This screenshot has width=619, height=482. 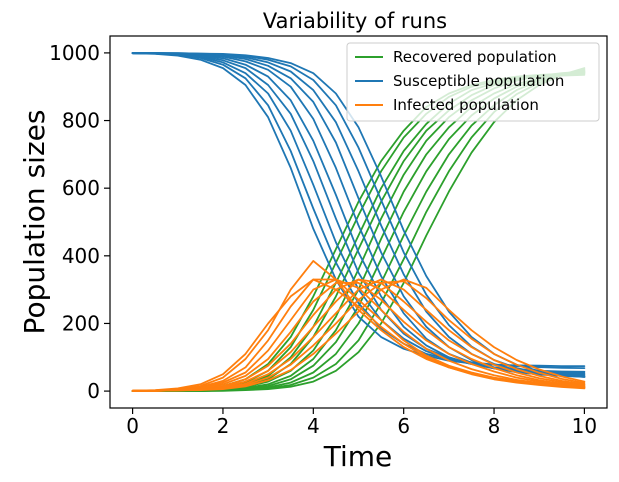 I want to click on x-axis: 0 2 4 6 8 10, so click(x=361, y=423).